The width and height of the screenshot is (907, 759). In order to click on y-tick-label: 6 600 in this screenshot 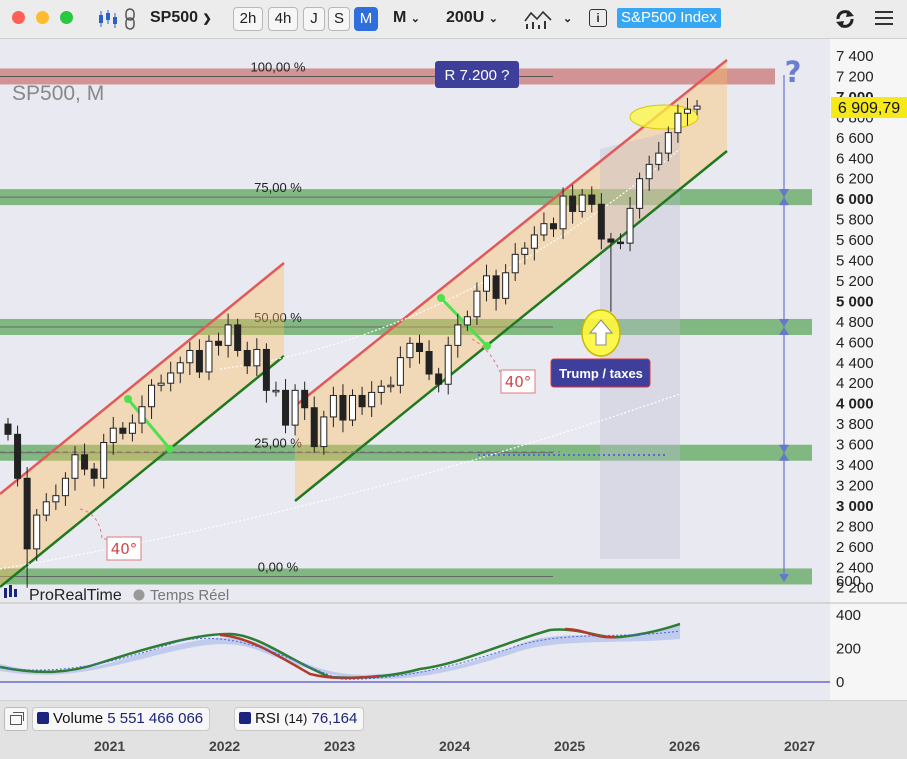, I will do `click(855, 138)`.